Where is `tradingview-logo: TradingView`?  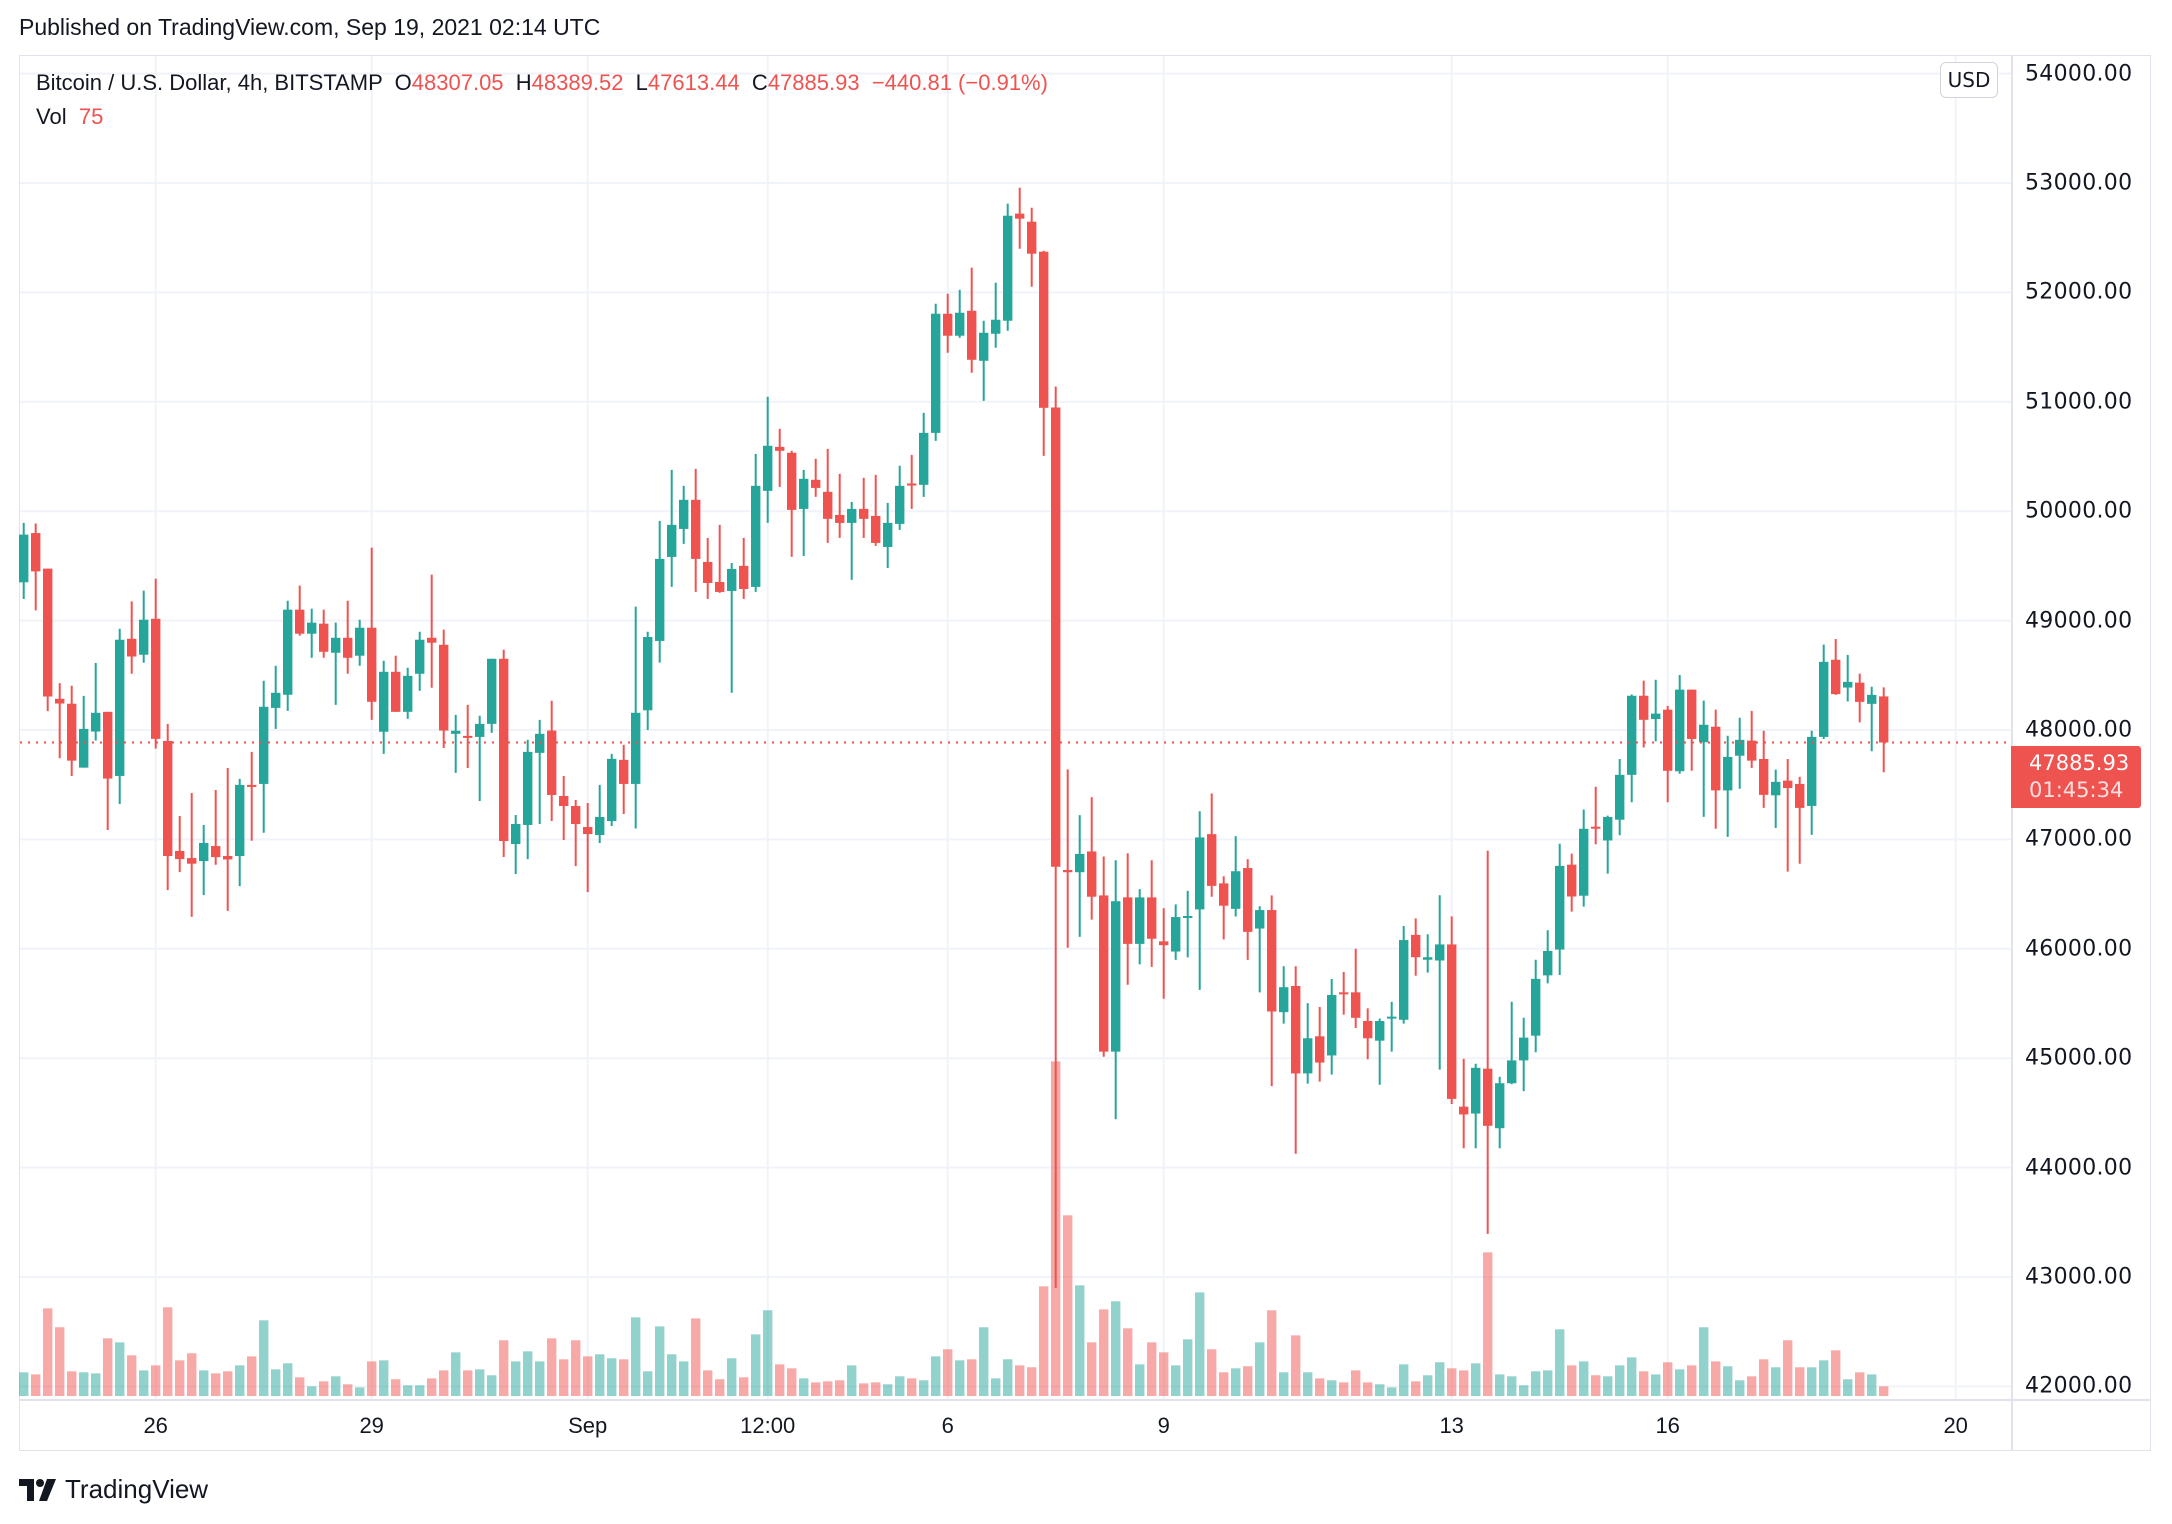
tradingview-logo: TradingView is located at coordinates (113, 1489).